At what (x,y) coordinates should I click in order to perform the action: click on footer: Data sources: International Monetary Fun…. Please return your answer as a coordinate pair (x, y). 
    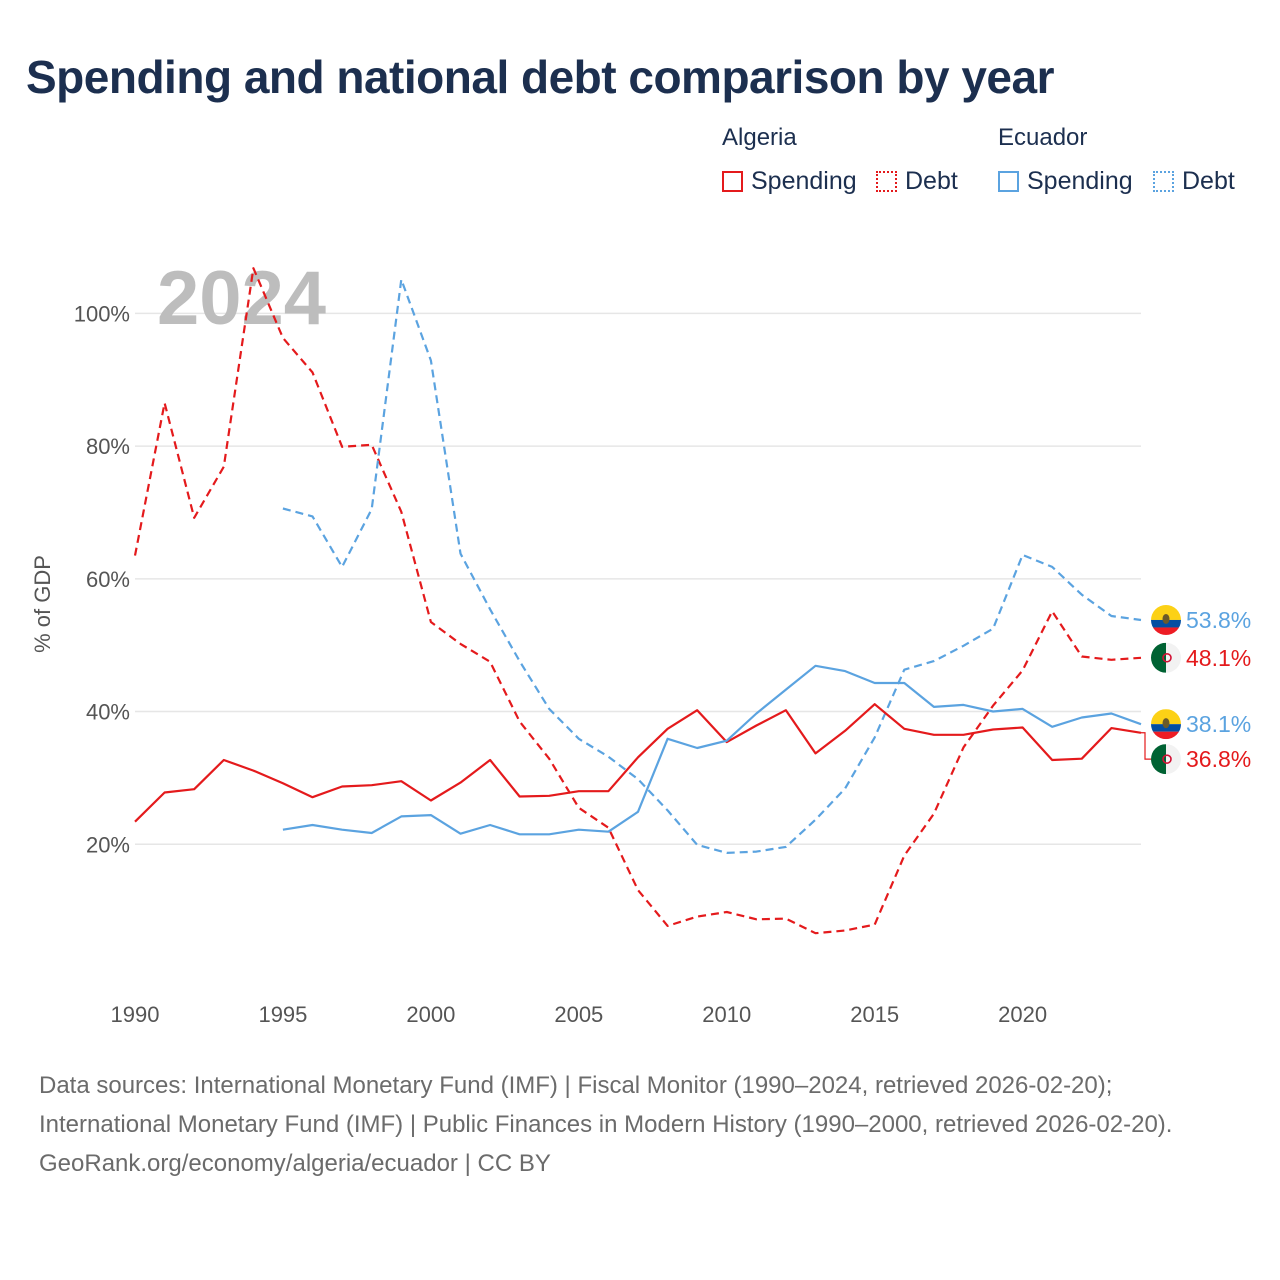
    Looking at the image, I should click on (639, 1124).